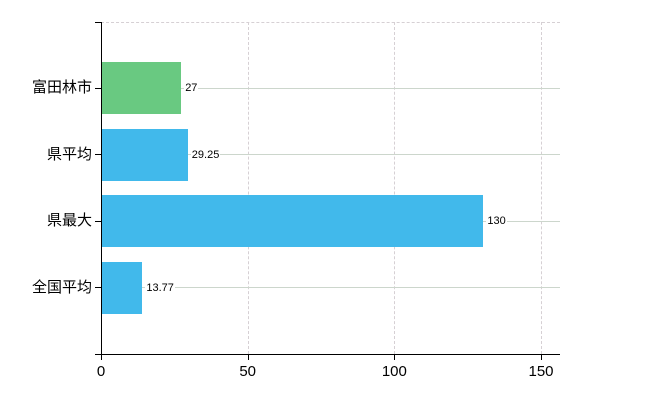  What do you see at coordinates (205, 154) in the screenshot?
I see `bar-value-label: 29.25` at bounding box center [205, 154].